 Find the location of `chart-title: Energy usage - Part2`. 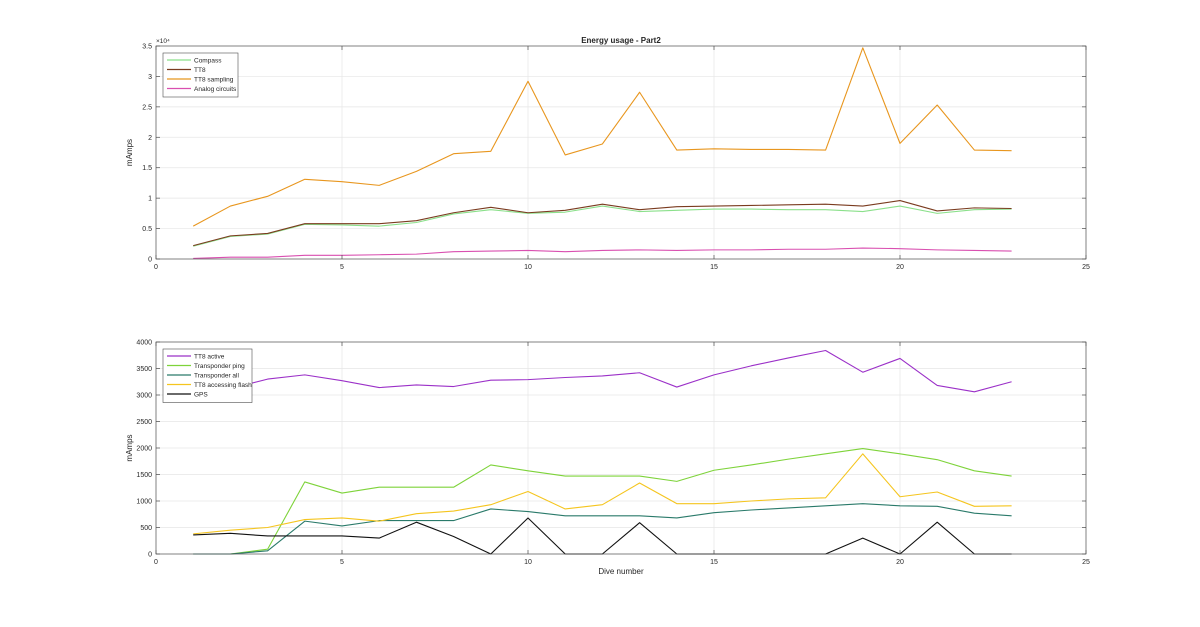

chart-title: Energy usage - Part2 is located at coordinates (621, 40).